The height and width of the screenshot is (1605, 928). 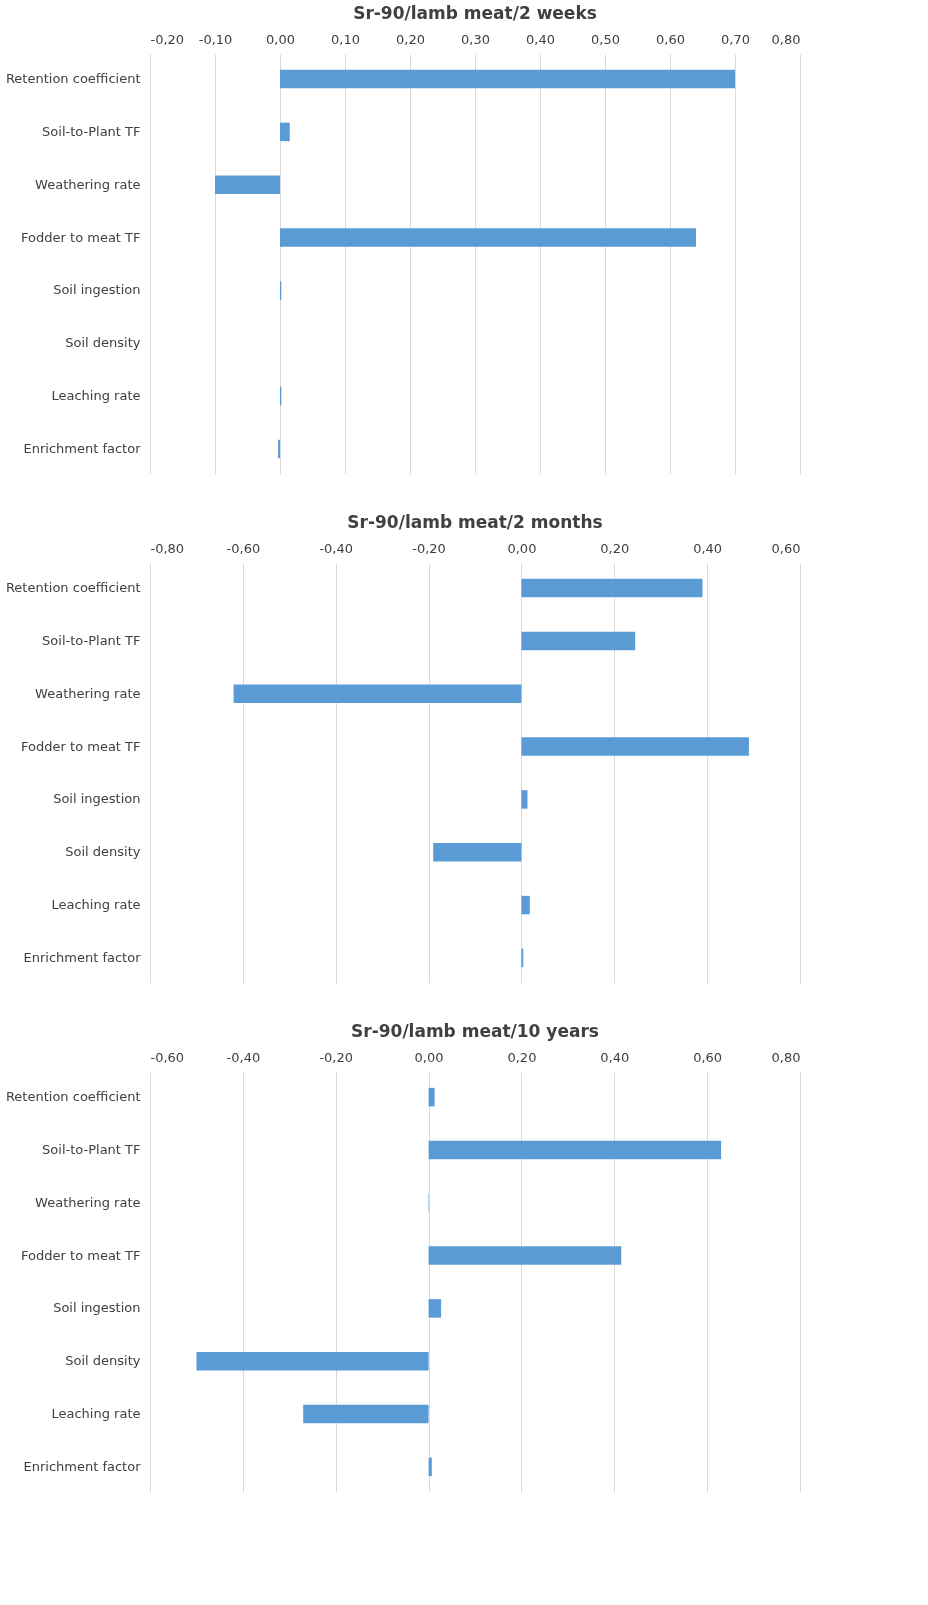 I want to click on x-tick-label: -0,80, so click(x=167, y=548).